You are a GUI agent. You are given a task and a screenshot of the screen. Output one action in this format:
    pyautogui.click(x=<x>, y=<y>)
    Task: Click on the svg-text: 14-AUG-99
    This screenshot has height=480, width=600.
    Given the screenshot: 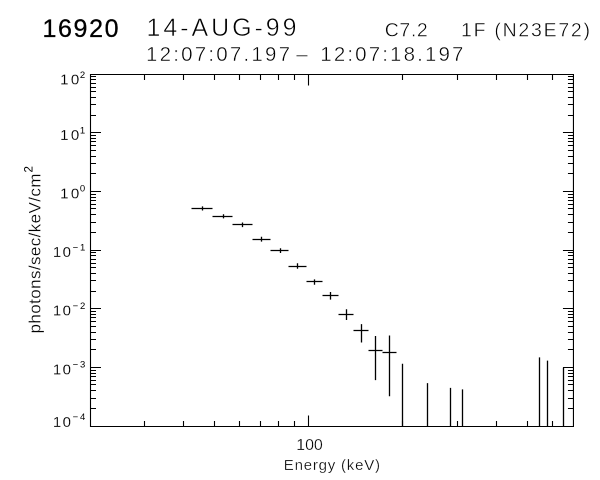 What is the action you would take?
    pyautogui.click(x=222, y=28)
    